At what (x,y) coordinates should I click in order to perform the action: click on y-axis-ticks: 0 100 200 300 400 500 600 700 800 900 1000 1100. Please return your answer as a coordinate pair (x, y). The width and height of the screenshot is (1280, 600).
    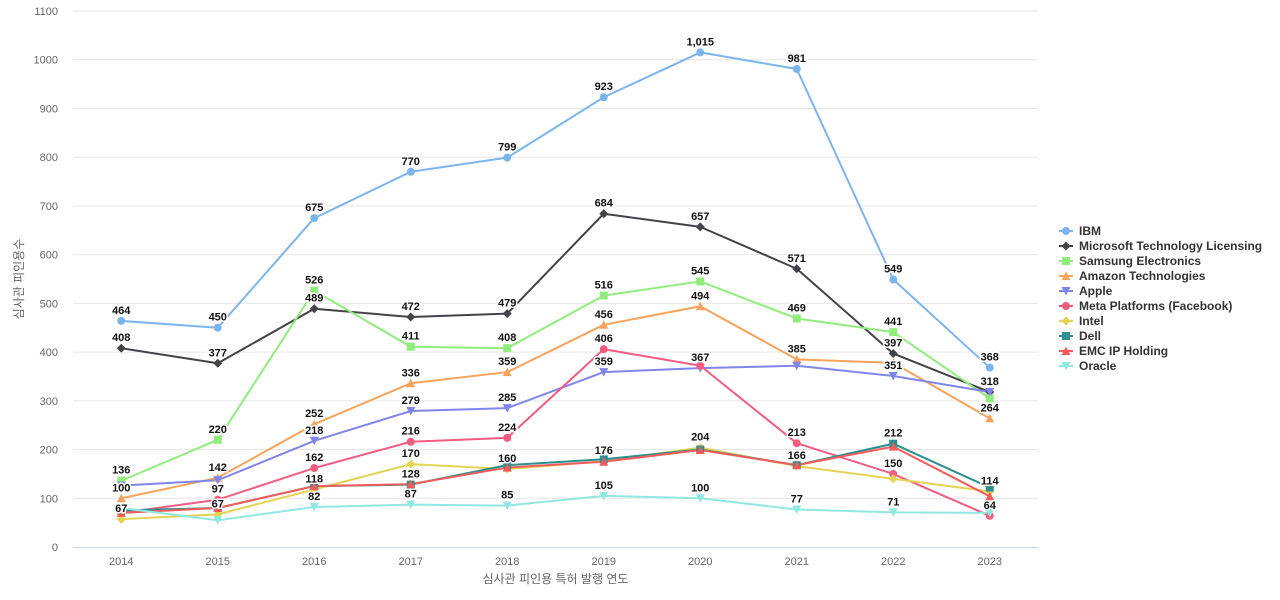
    Looking at the image, I should click on (46, 280).